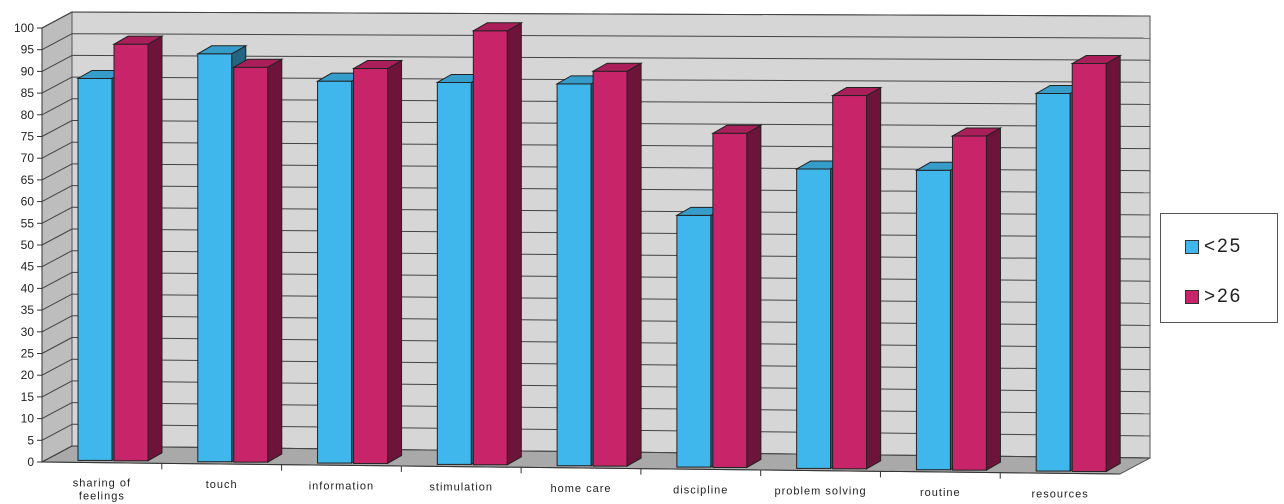 Image resolution: width=1284 pixels, height=504 pixels. I want to click on x-axis-line, so click(581, 468).